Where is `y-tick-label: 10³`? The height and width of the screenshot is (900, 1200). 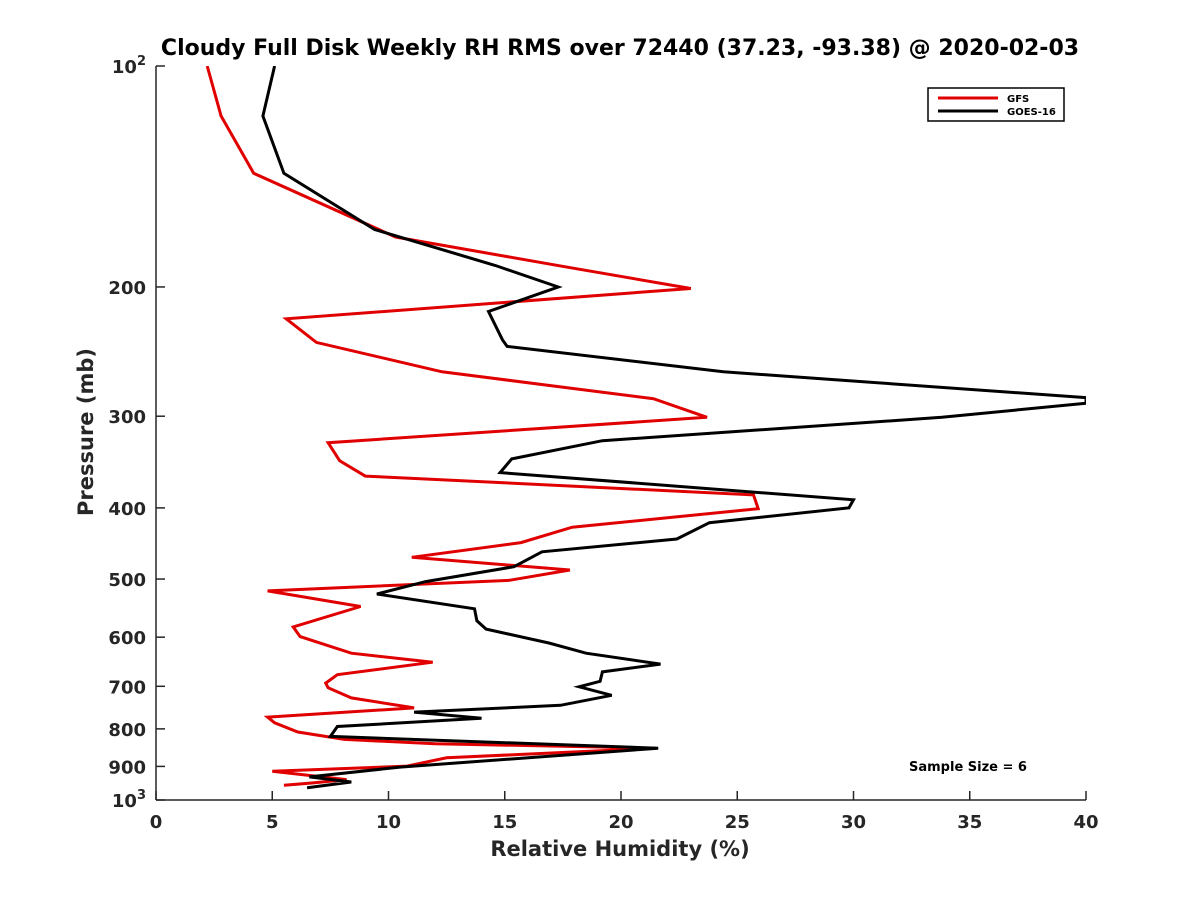
y-tick-label: 10³ is located at coordinates (129, 800).